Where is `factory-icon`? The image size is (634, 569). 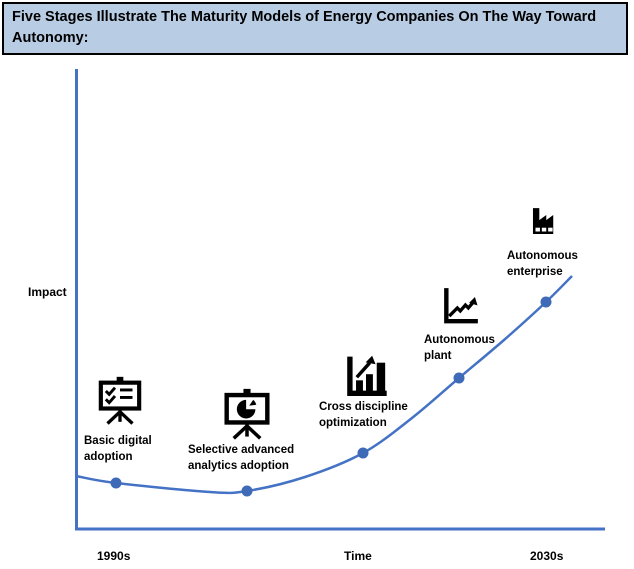 factory-icon is located at coordinates (545, 222).